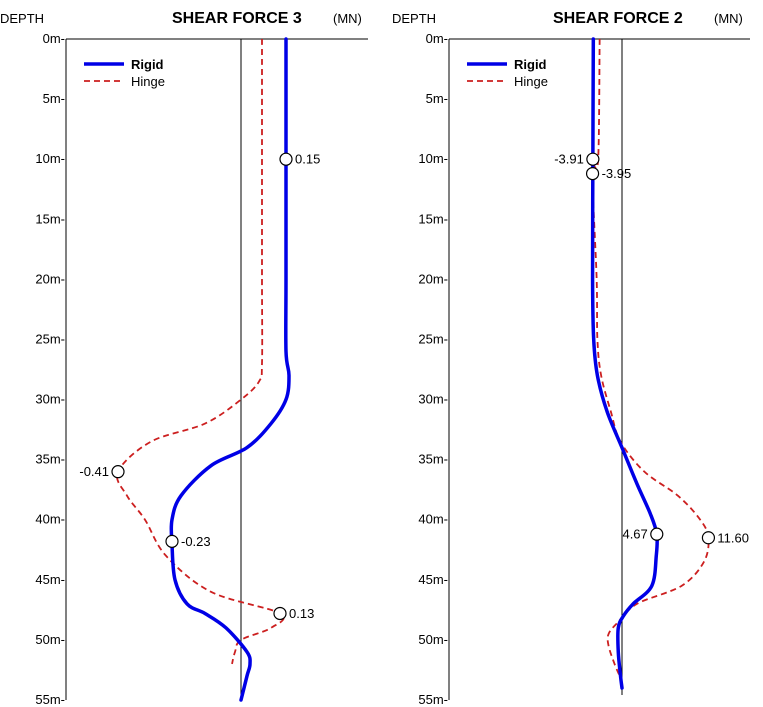 This screenshot has width=763, height=707. What do you see at coordinates (617, 173) in the screenshot?
I see `annotation-label: -3.95` at bounding box center [617, 173].